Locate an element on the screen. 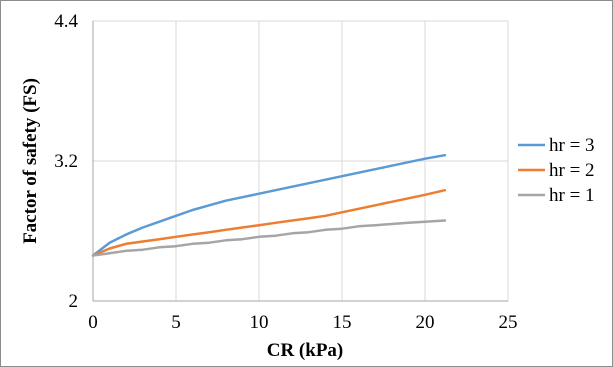  x-tick-labels: 0 5 10 15 20 25 is located at coordinates (302, 322).